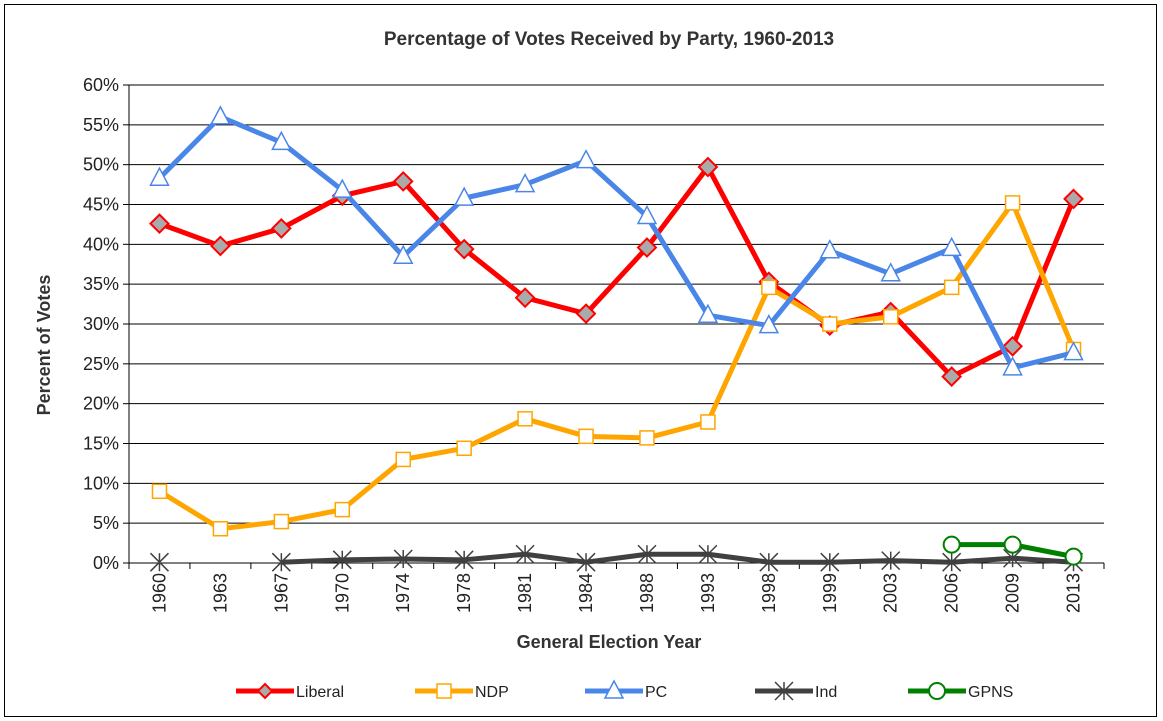 Image resolution: width=1163 pixels, height=721 pixels. Describe the element at coordinates (462, 692) in the screenshot. I see `legend-item-ndp: NDP` at that location.